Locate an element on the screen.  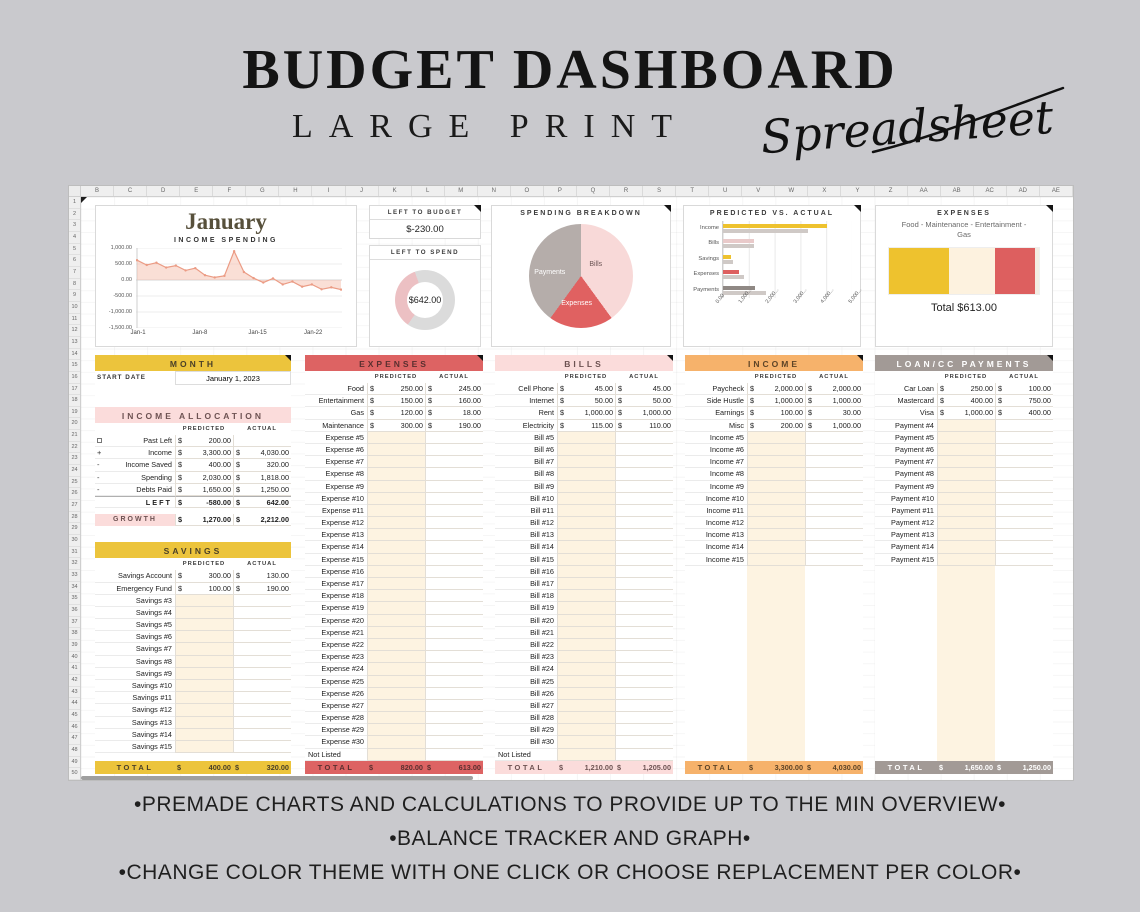
row-header: 32 is located at coordinates (74, 564).